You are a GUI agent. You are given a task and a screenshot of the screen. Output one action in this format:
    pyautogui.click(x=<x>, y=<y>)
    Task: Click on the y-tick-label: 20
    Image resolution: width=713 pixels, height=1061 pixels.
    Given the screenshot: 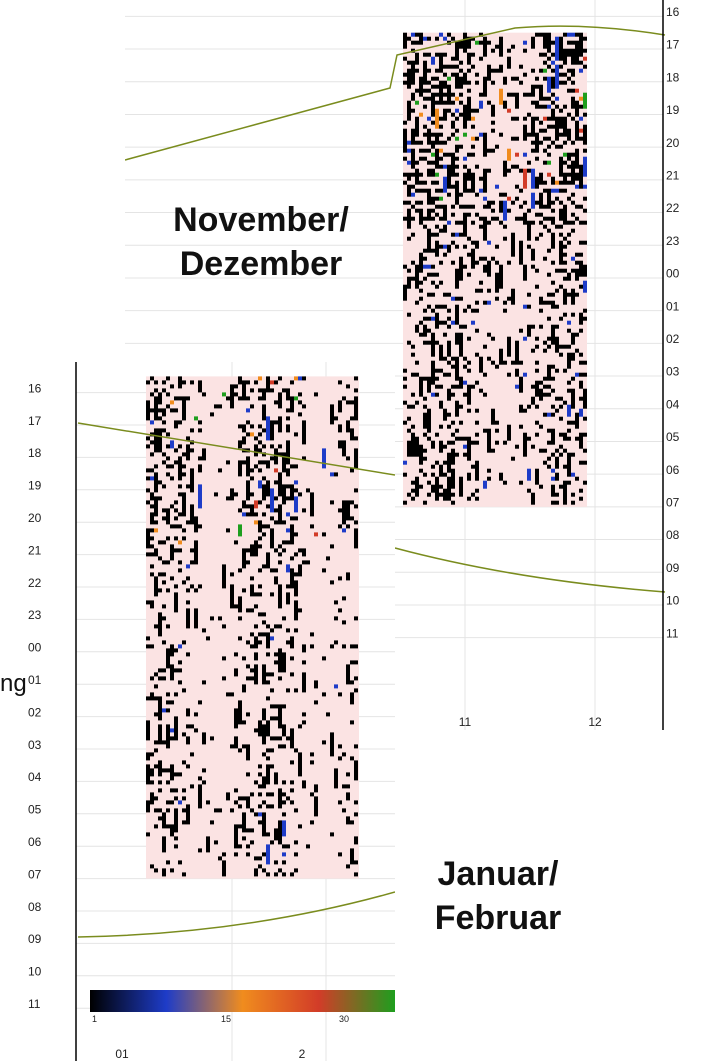 What is the action you would take?
    pyautogui.click(x=673, y=143)
    